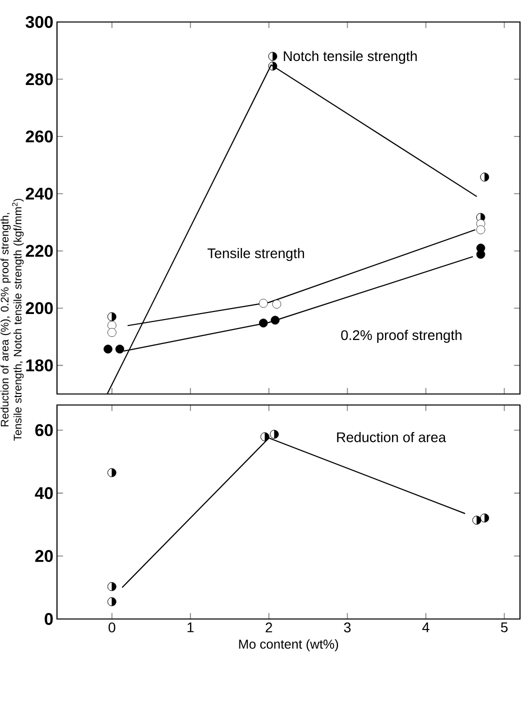 The image size is (528, 704). Describe the element at coordinates (288, 645) in the screenshot. I see `x-axis-title: Mo content (wt%)` at that location.